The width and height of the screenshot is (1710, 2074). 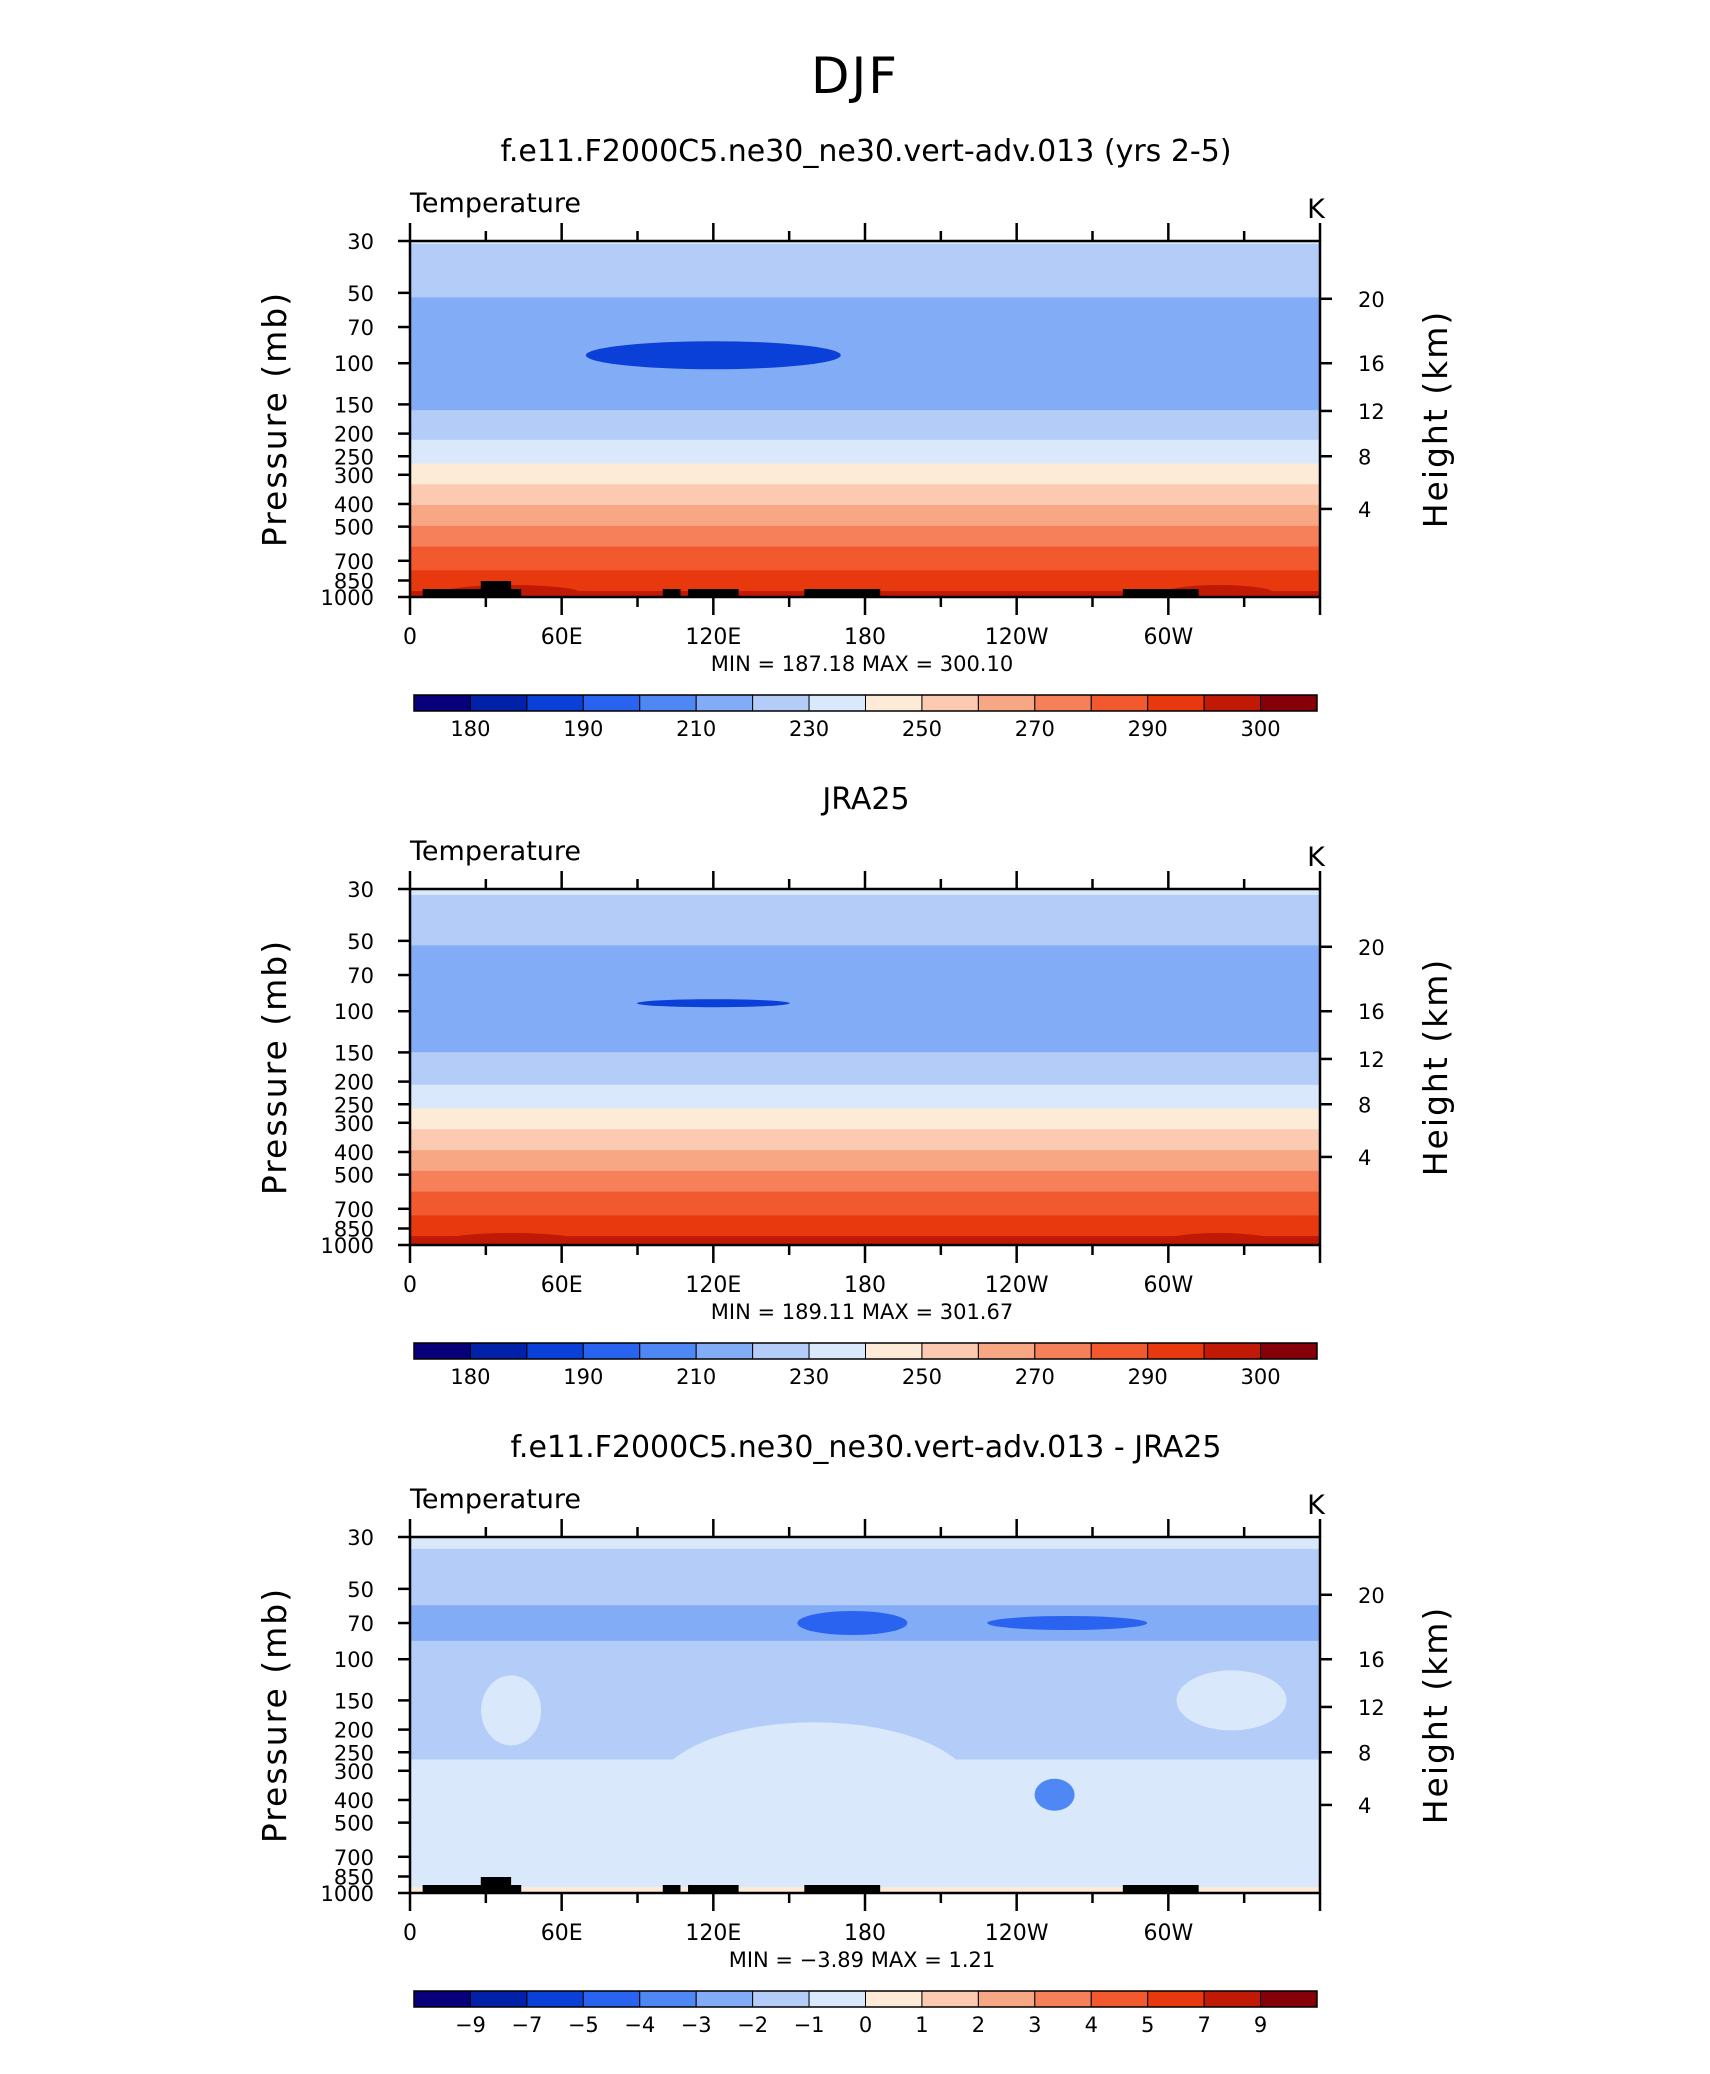 What do you see at coordinates (1364, 510) in the screenshot?
I see `right-tick-label: 4` at bounding box center [1364, 510].